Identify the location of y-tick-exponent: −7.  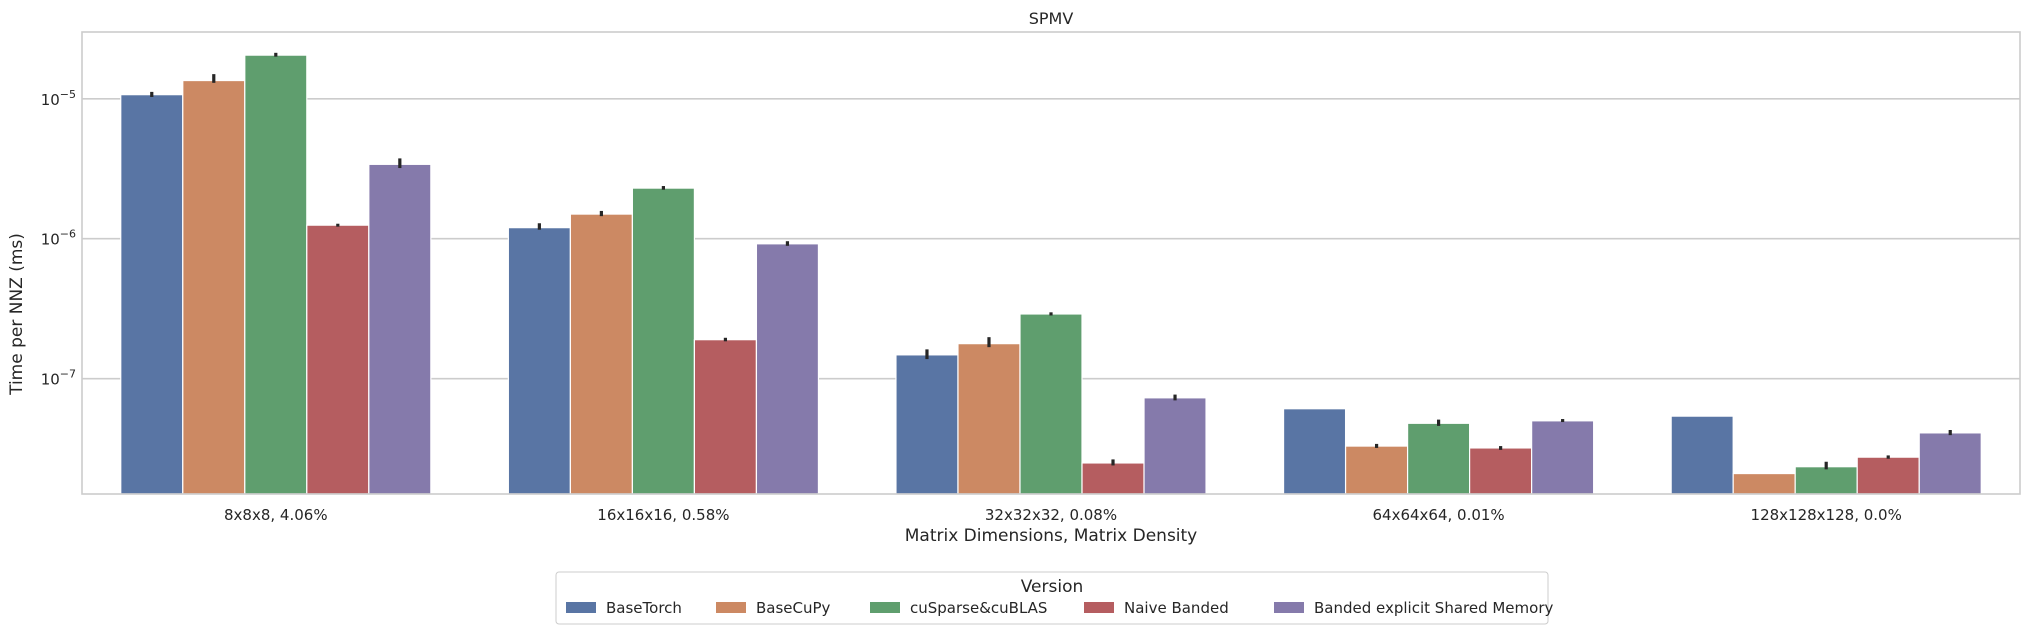
(68, 374).